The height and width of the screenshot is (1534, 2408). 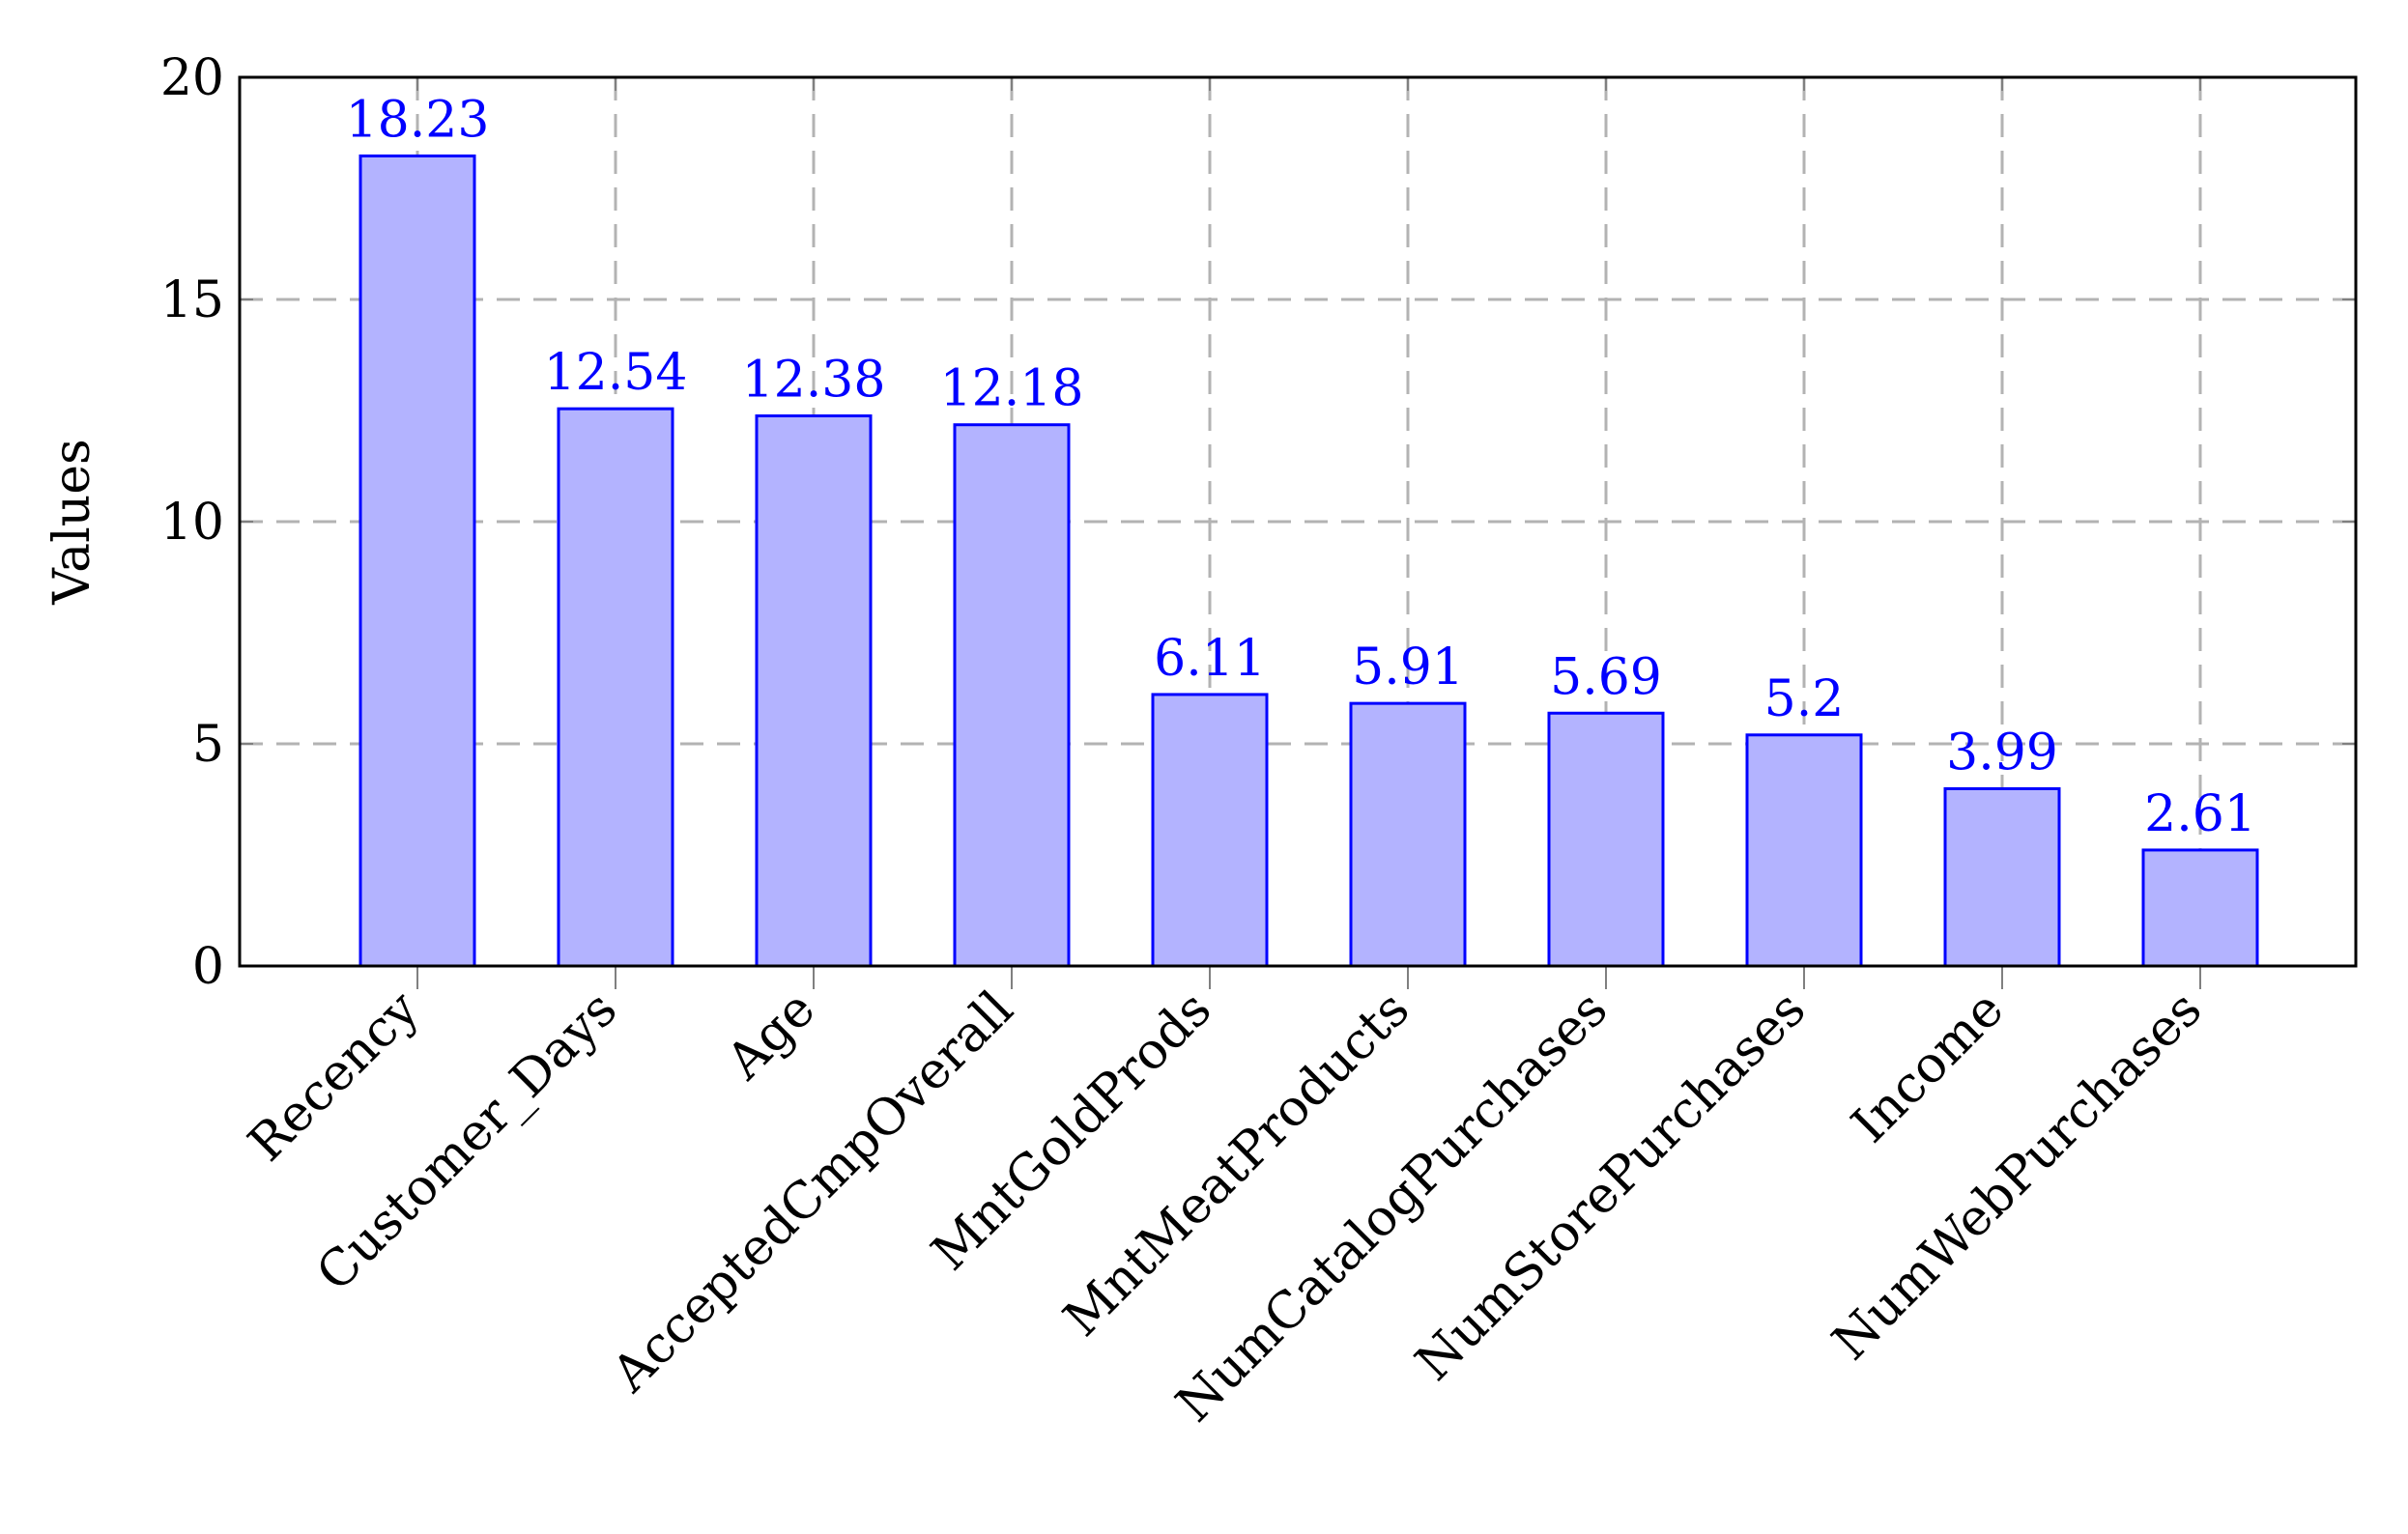 What do you see at coordinates (2200, 908) in the screenshot?
I see `bar-numwebpurchases` at bounding box center [2200, 908].